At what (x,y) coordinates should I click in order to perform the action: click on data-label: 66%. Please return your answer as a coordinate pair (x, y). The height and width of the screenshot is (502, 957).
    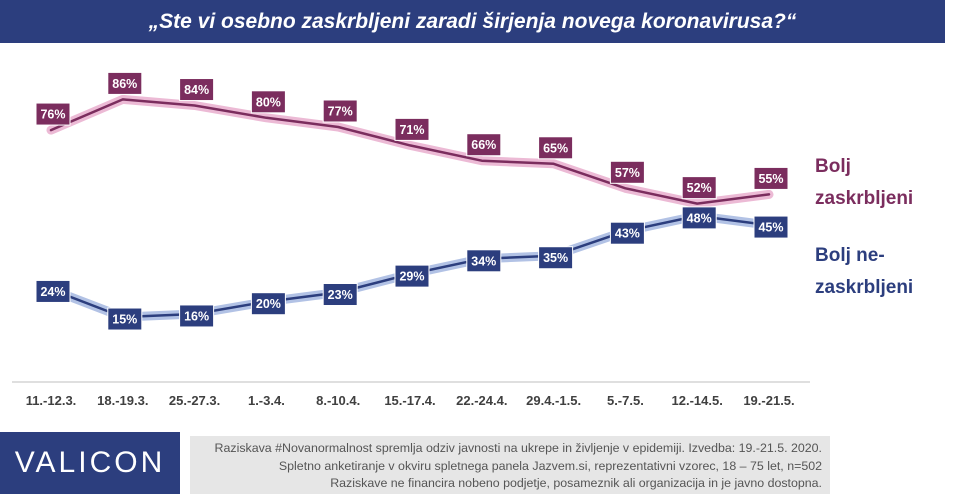
    Looking at the image, I should click on (484, 145).